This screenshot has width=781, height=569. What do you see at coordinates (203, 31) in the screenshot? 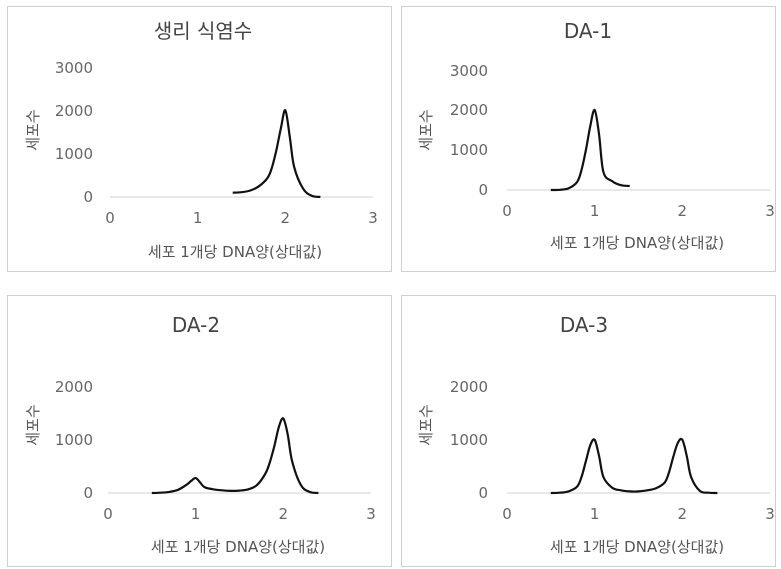
I see `chart-title: 생리 식염수` at bounding box center [203, 31].